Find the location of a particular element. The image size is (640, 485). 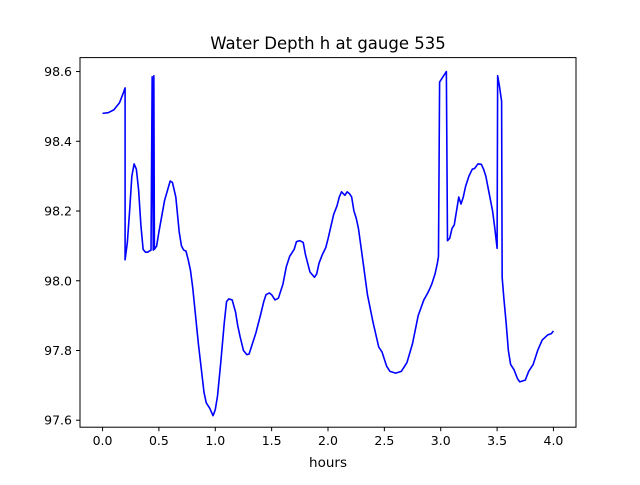

x-tick-label: 3.5 is located at coordinates (497, 440).